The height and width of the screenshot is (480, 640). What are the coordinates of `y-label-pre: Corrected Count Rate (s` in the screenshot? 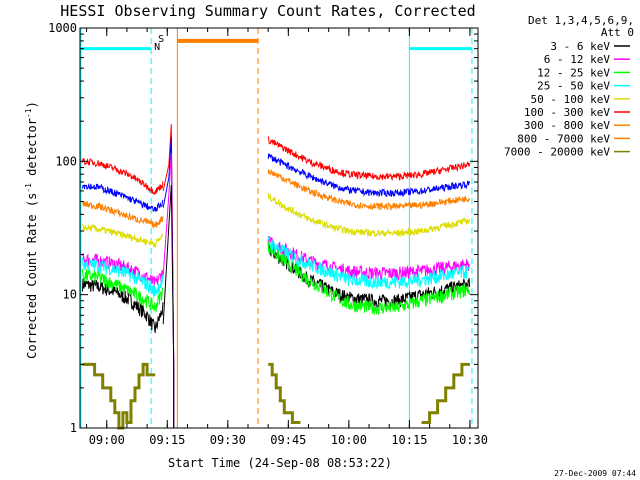 It's located at (32, 276).